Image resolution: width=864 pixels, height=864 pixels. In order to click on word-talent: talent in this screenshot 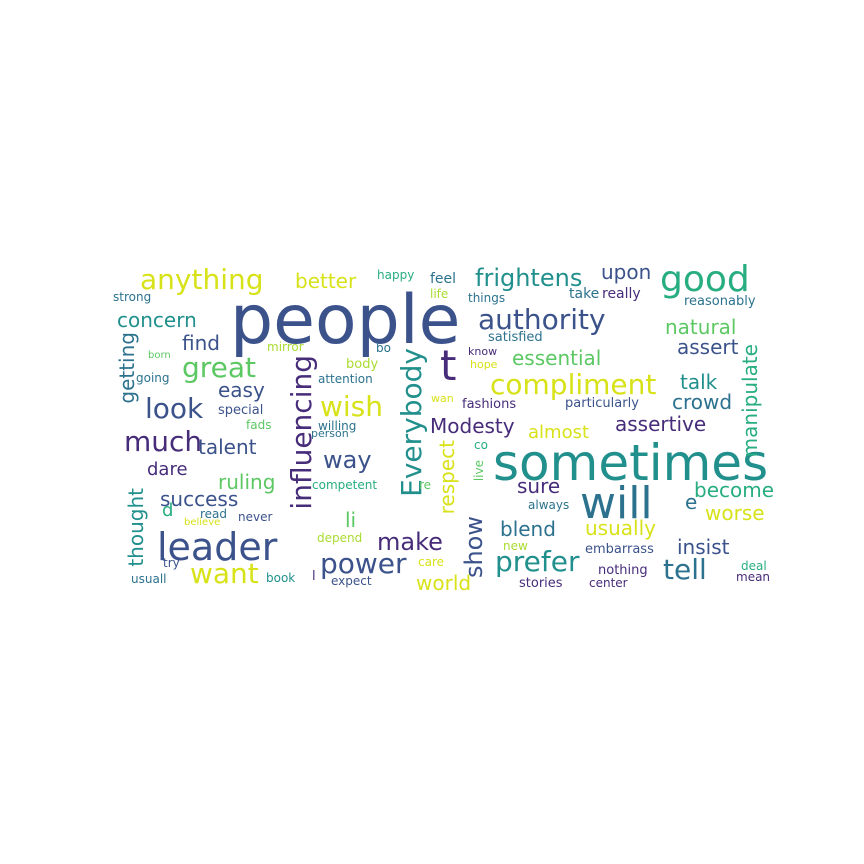, I will do `click(227, 447)`.